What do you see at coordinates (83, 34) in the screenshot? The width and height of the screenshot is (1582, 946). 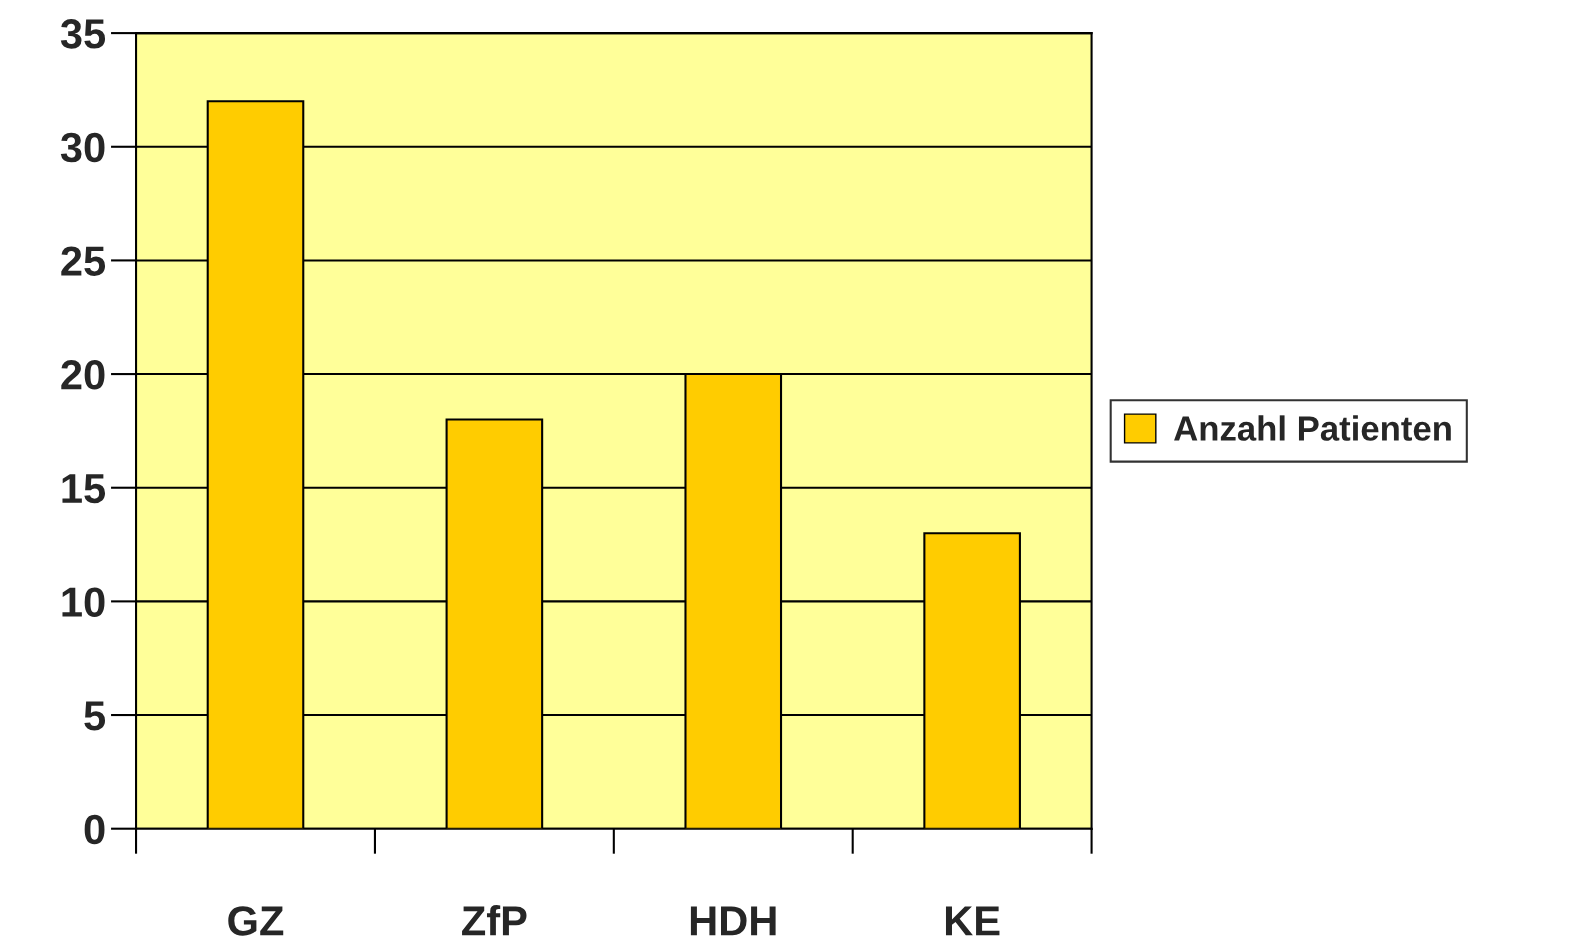 I see `y-tick-label: 35` at bounding box center [83, 34].